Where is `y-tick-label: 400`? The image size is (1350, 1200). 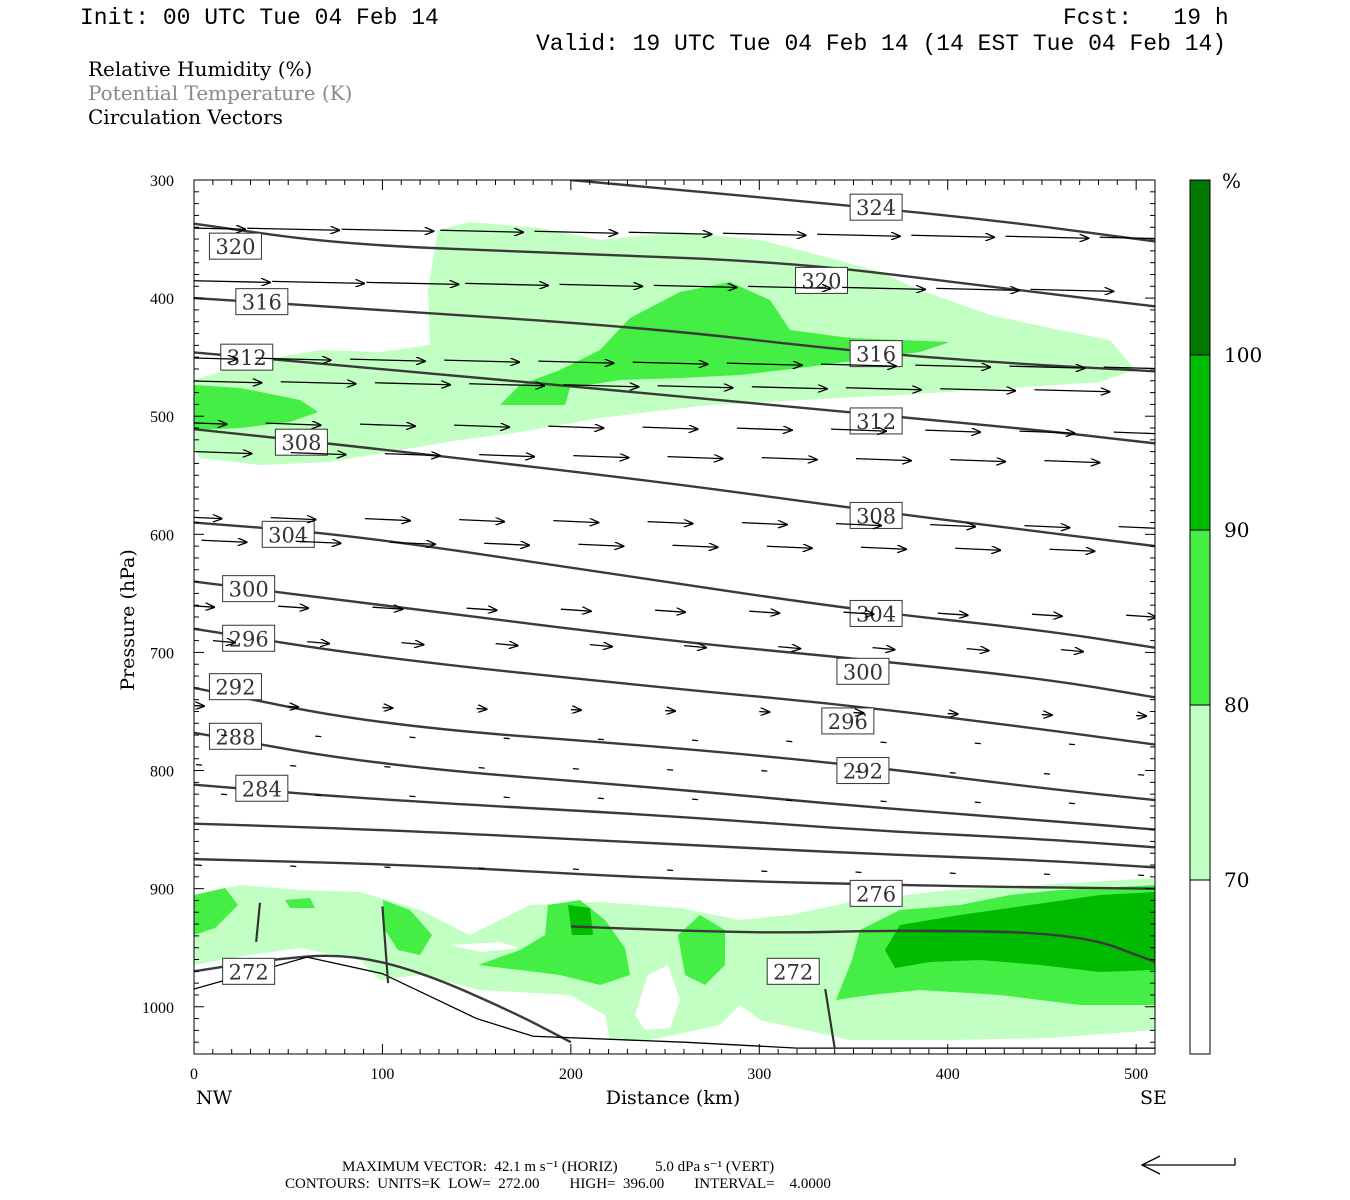 y-tick-label: 400 is located at coordinates (162, 299).